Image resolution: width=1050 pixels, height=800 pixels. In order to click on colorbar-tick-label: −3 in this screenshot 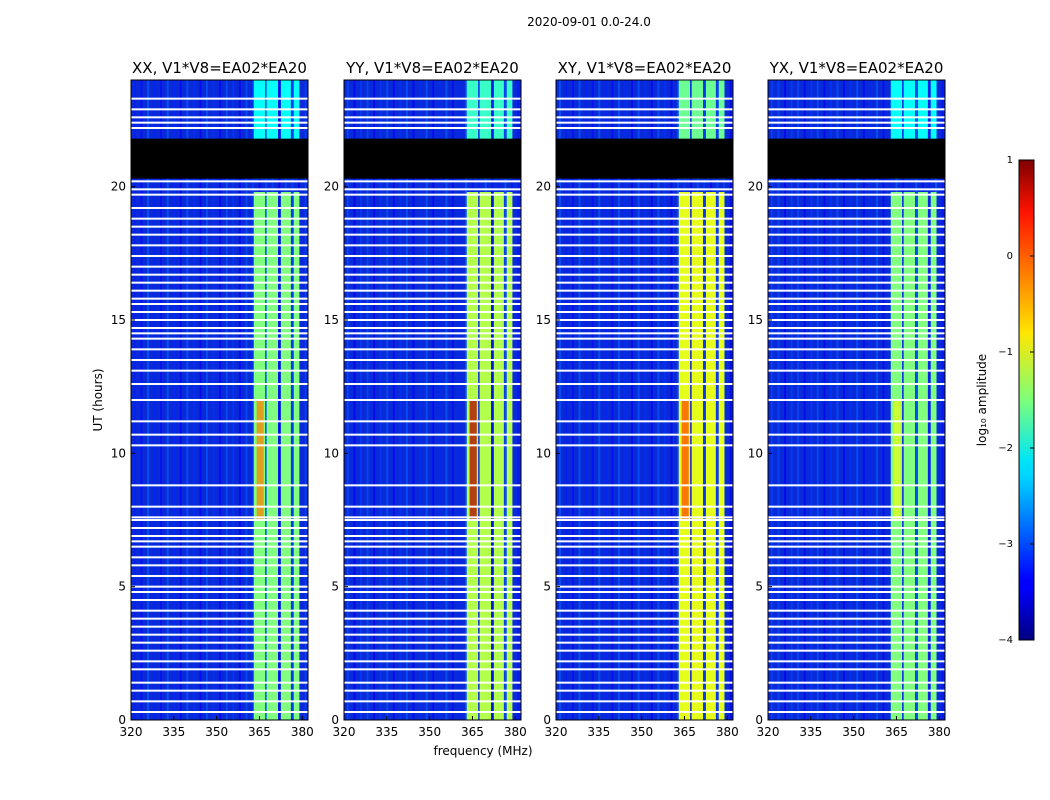, I will do `click(1005, 544)`.